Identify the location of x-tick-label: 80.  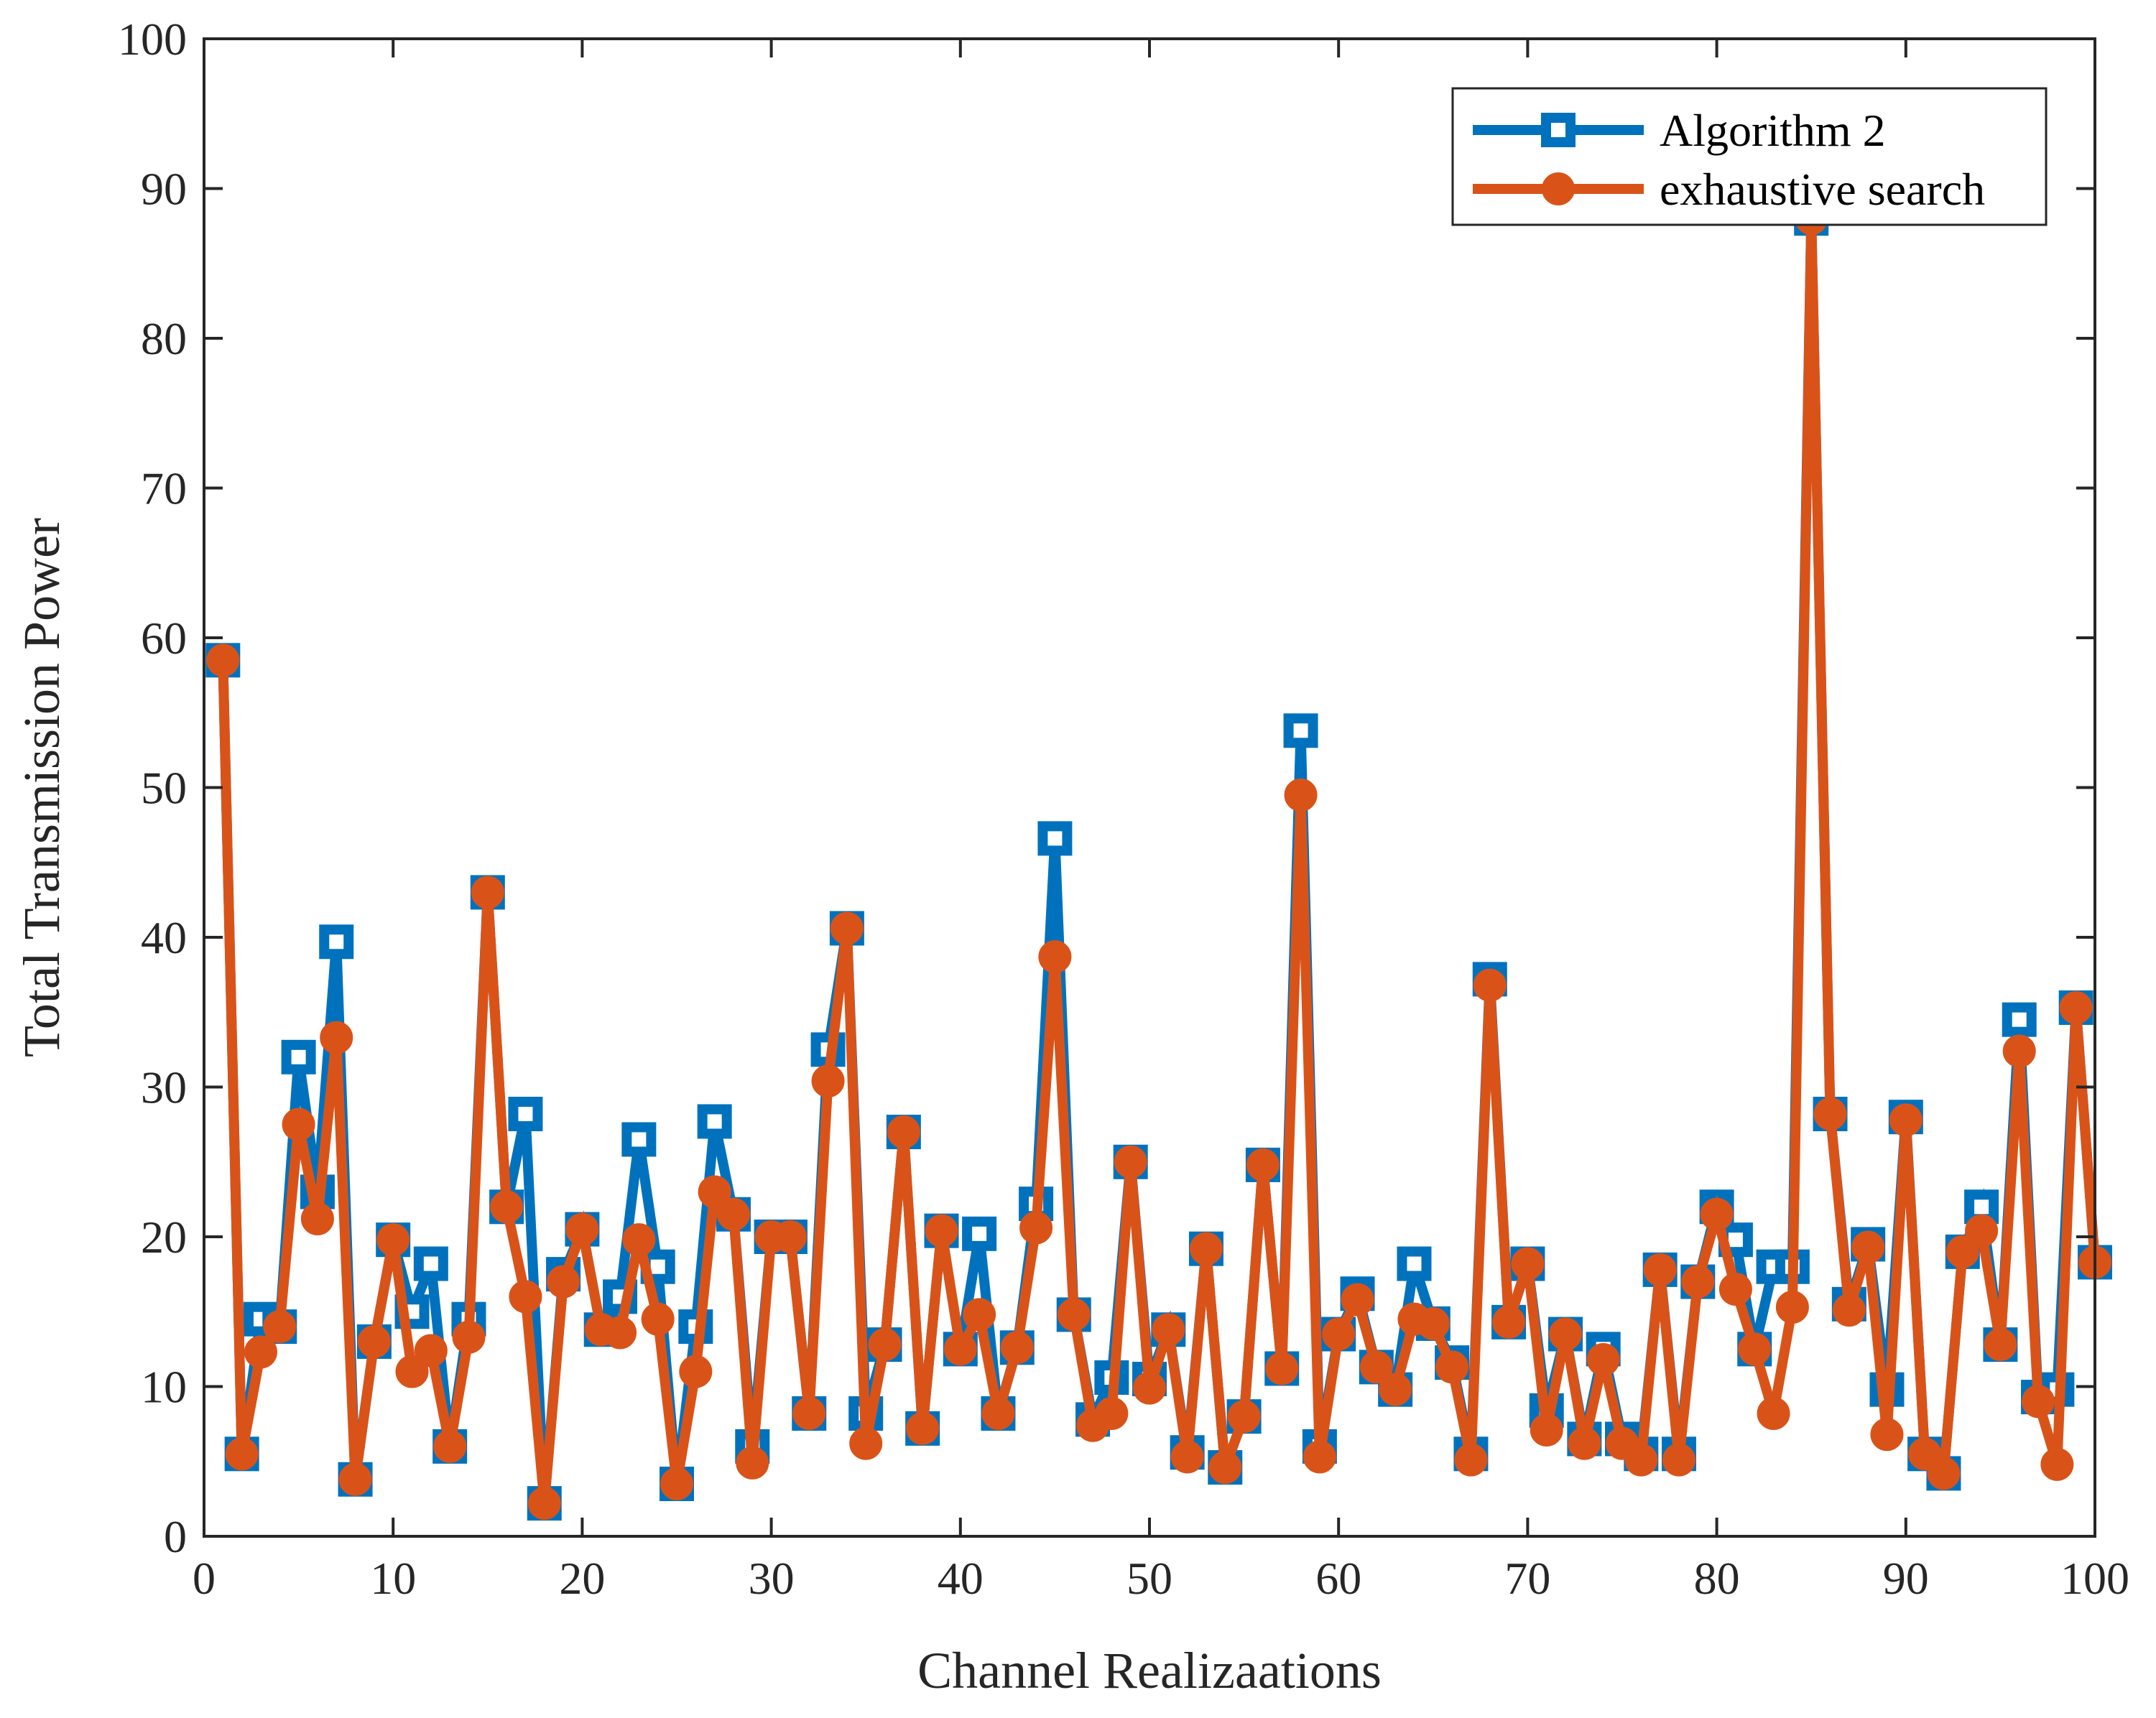
(1717, 1578).